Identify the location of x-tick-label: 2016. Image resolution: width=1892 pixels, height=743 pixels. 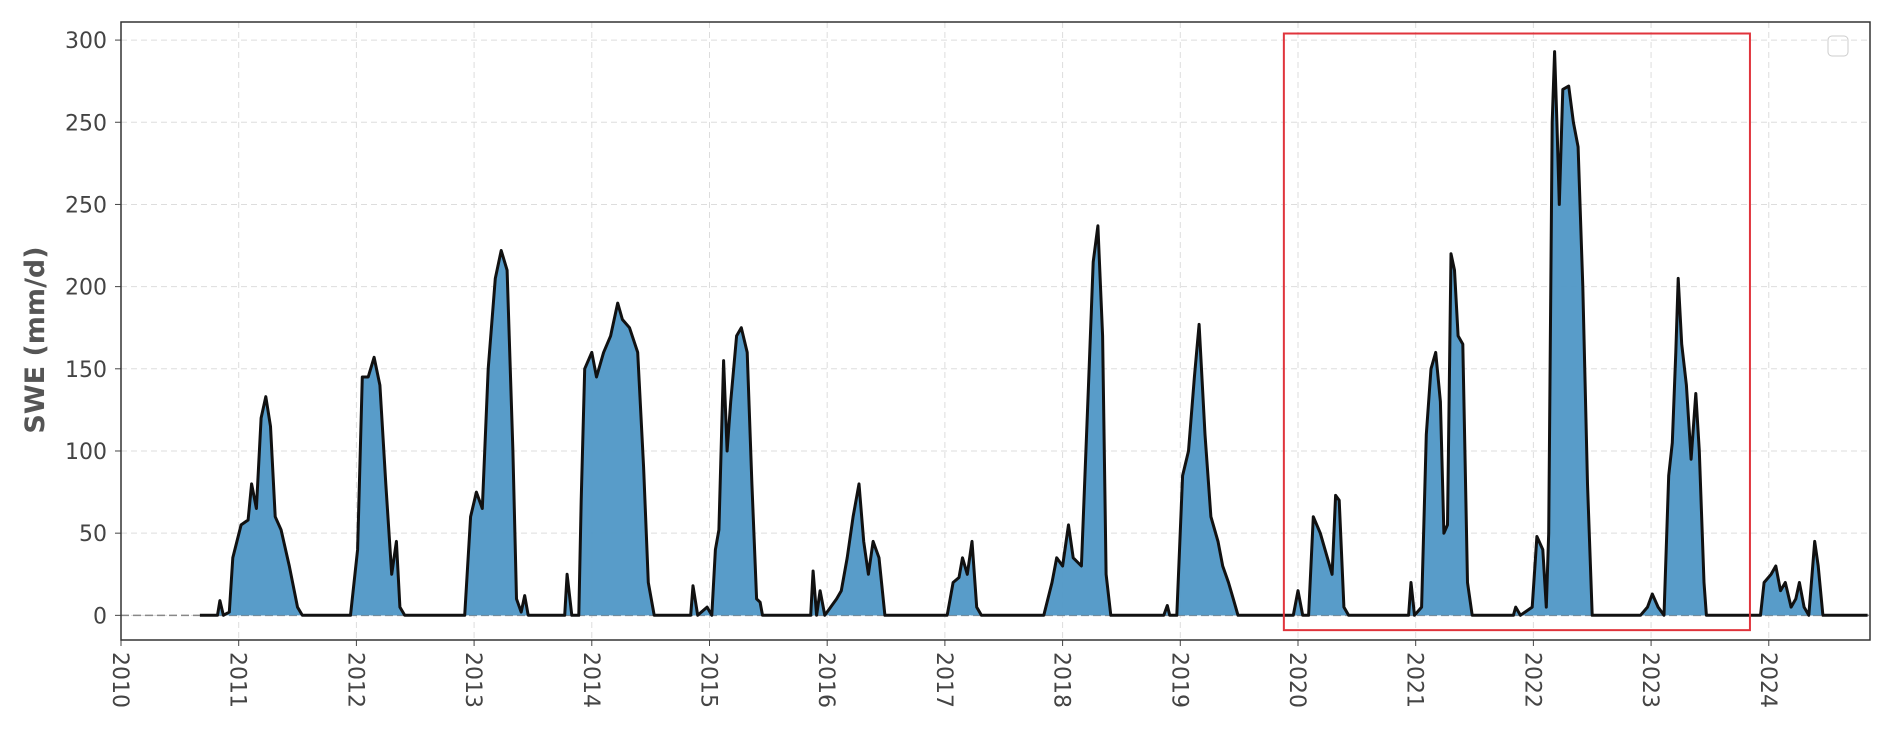
(825, 680).